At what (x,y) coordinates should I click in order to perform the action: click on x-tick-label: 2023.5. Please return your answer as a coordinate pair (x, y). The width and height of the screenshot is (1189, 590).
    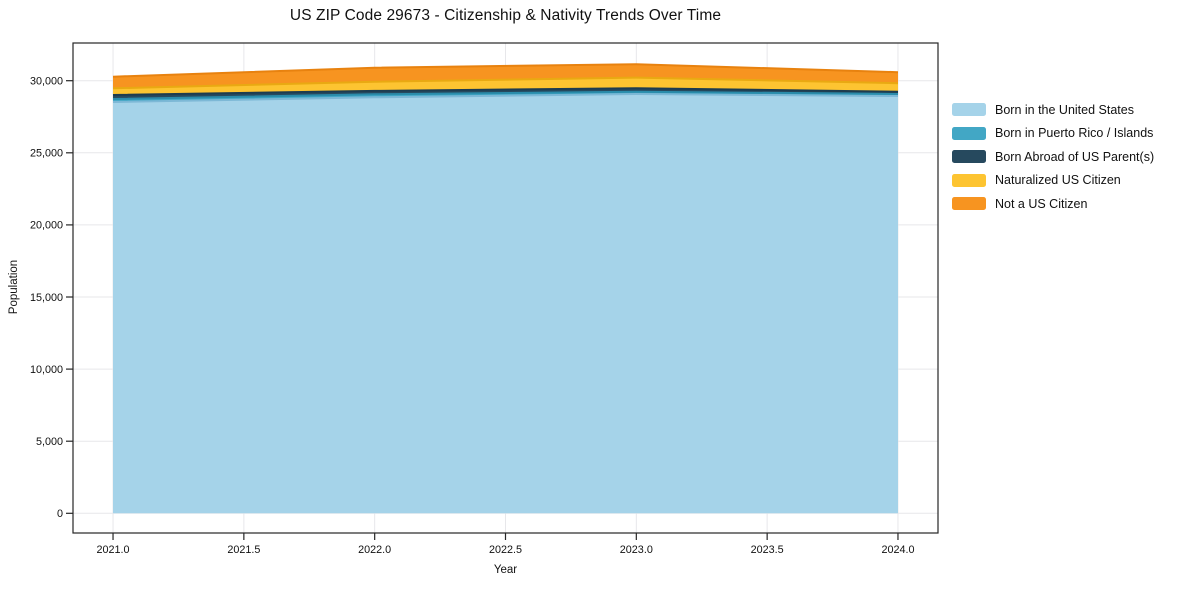
    Looking at the image, I should click on (767, 550).